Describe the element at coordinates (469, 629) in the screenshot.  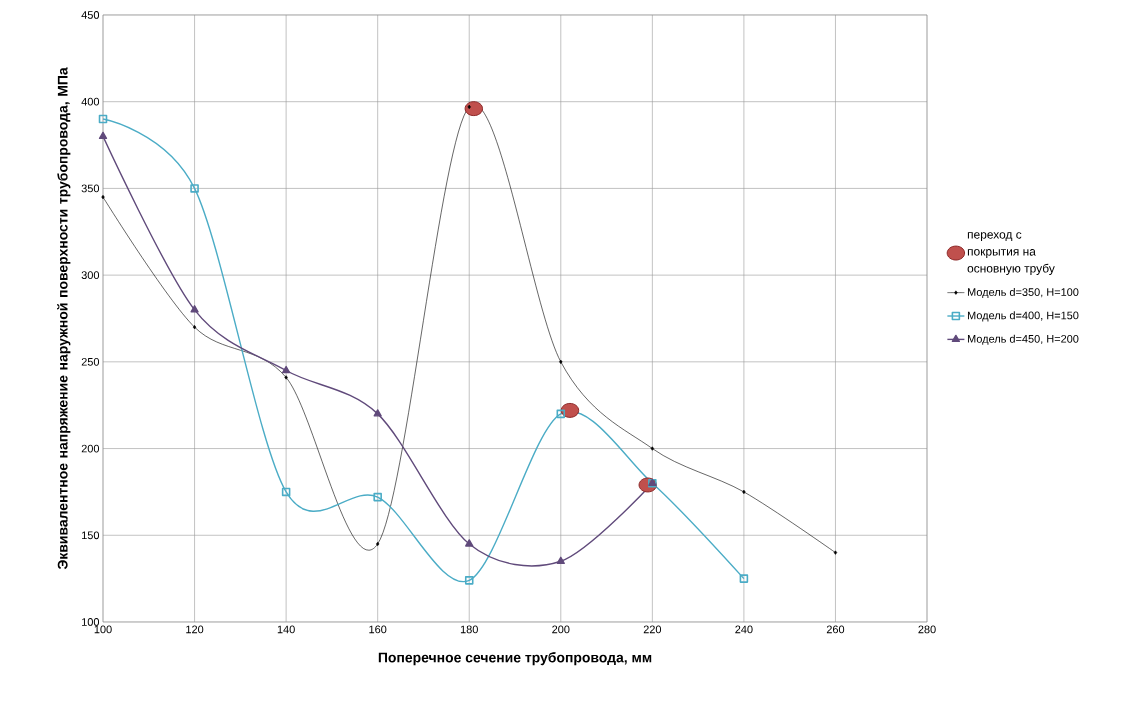
I see `x-tick-label: 180` at that location.